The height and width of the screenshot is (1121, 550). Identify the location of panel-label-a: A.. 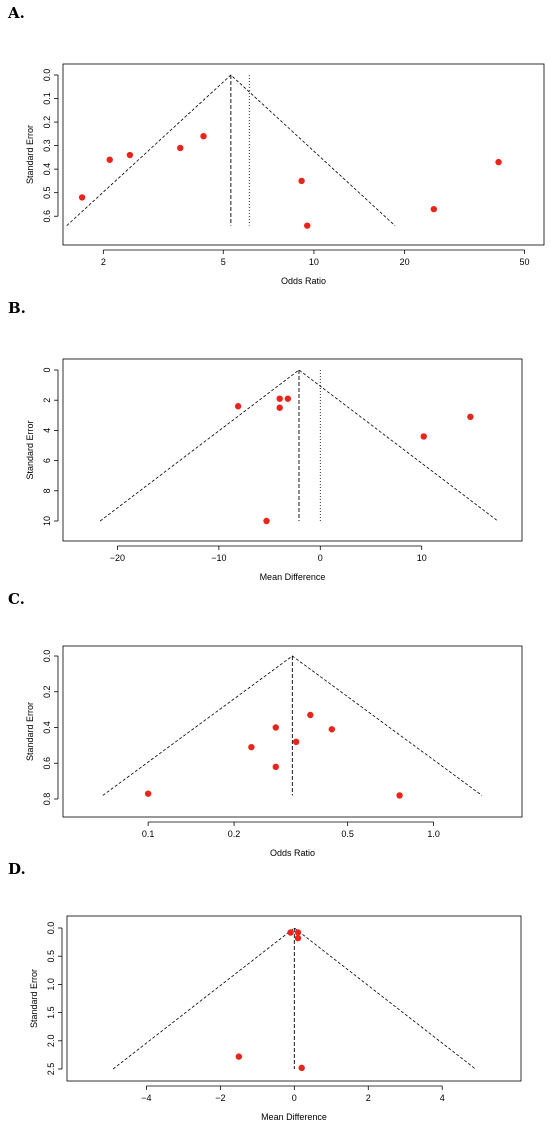
(16, 13).